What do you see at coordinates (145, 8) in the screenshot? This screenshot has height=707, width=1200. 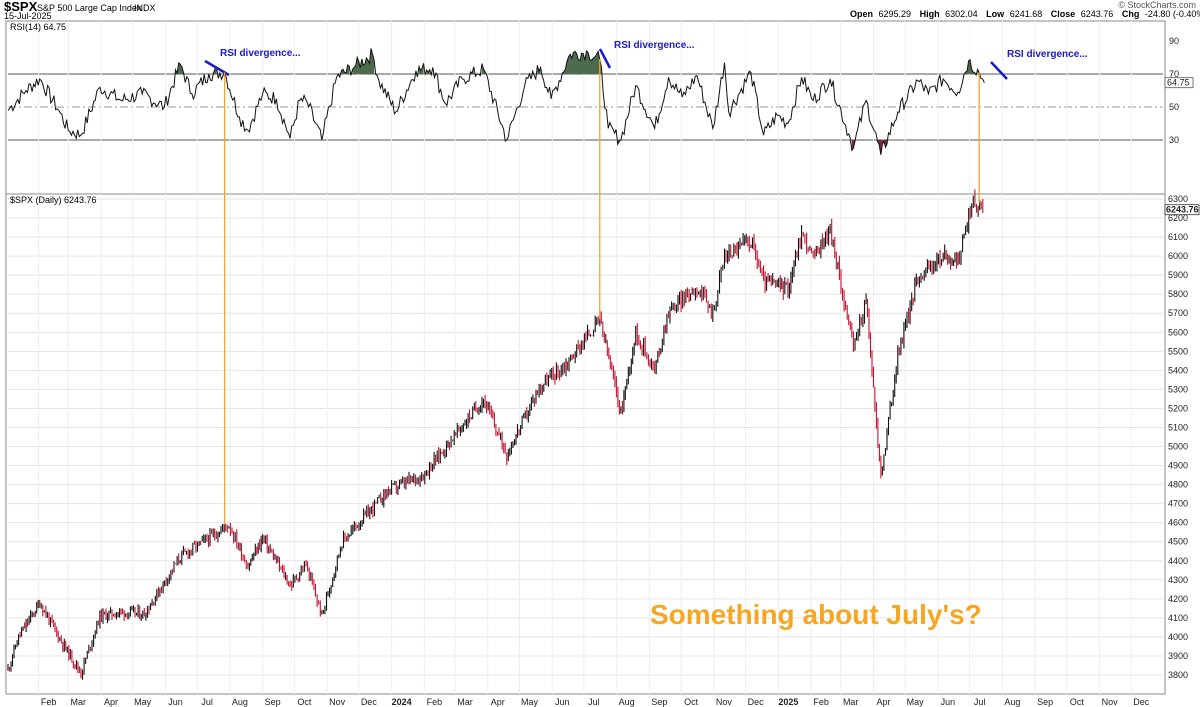 I see `exchange-label: INDX` at bounding box center [145, 8].